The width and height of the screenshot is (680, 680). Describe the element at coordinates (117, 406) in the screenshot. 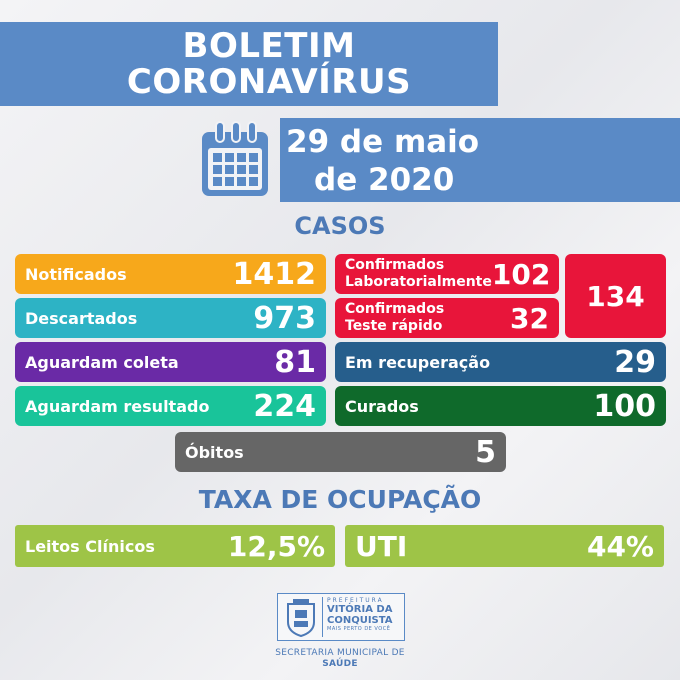

I see `aguardam-resultado-label: Aguardam resultado` at that location.